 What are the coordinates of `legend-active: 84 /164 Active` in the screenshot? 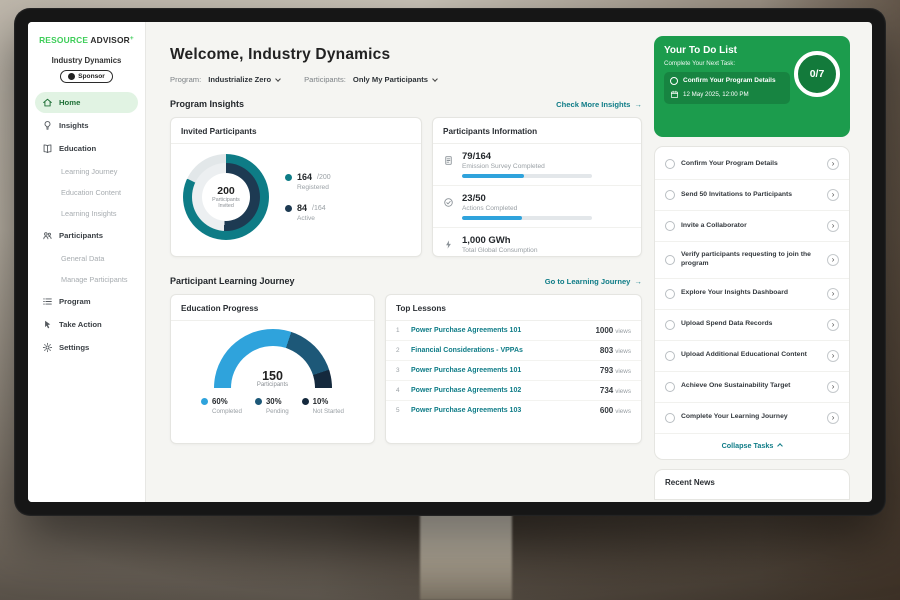 It's located at (308, 212).